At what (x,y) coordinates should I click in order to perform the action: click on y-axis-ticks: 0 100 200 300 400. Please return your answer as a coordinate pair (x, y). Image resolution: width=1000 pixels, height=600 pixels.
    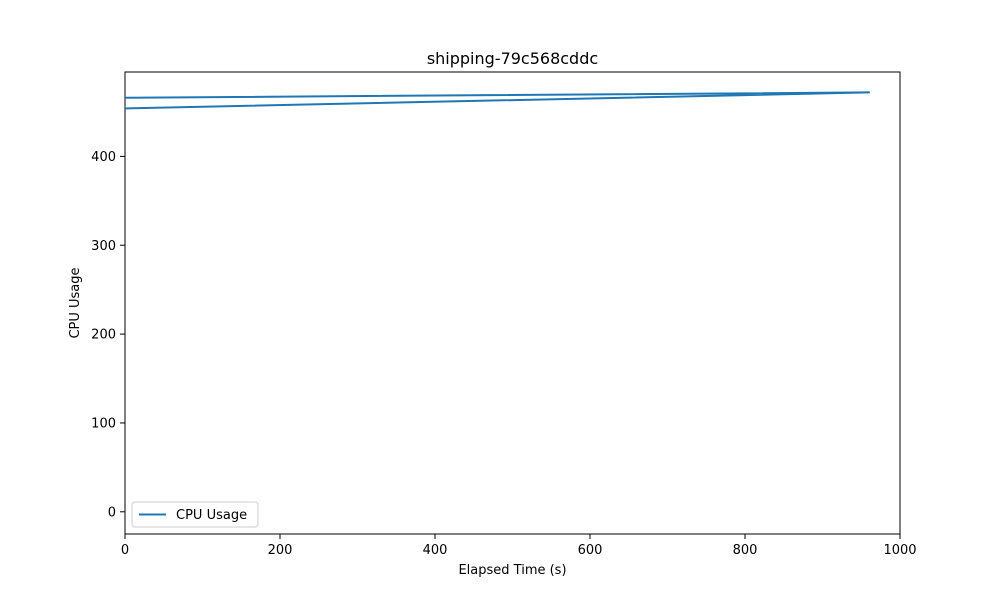
    Looking at the image, I should click on (108, 335).